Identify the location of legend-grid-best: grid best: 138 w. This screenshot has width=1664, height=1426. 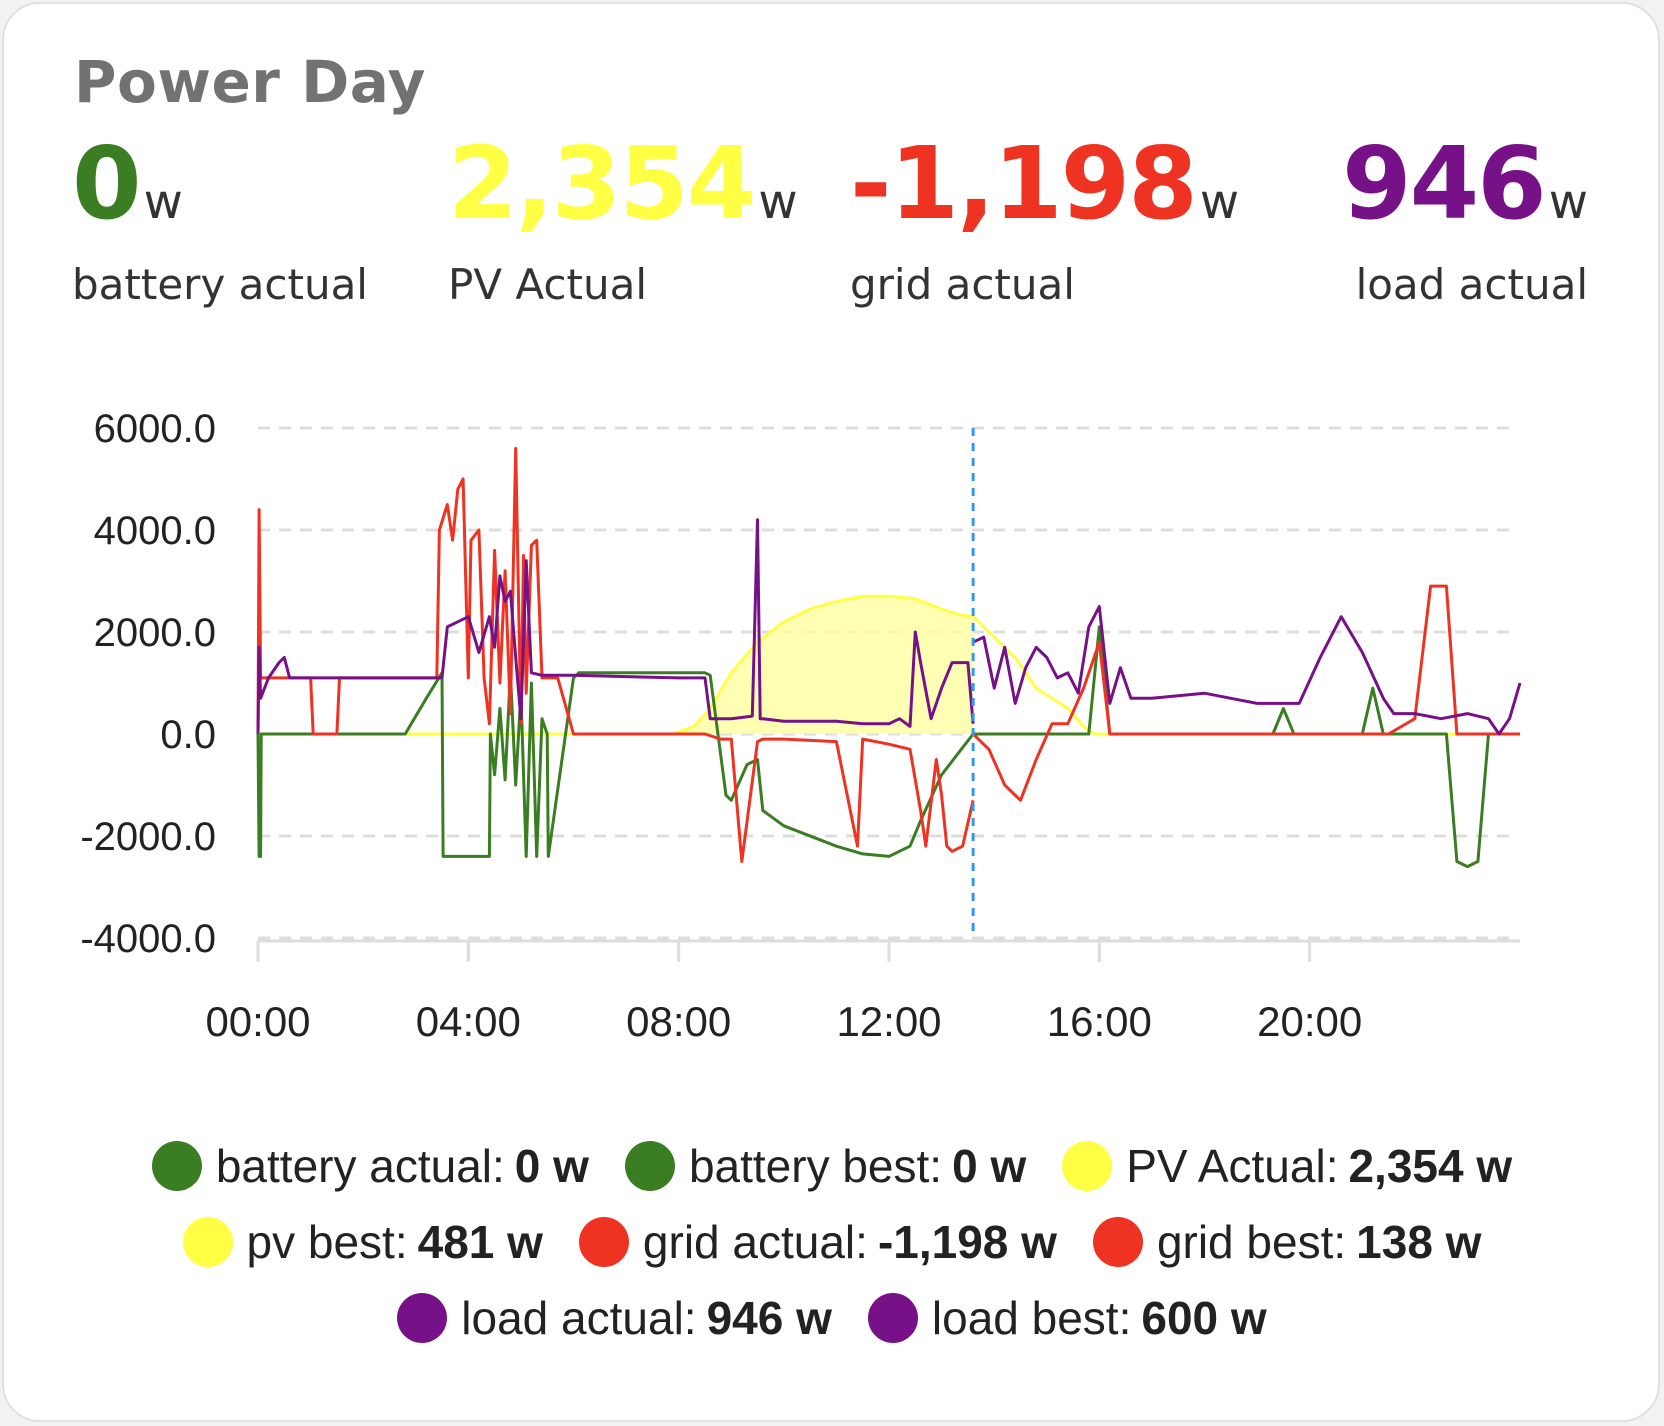
(1287, 1242).